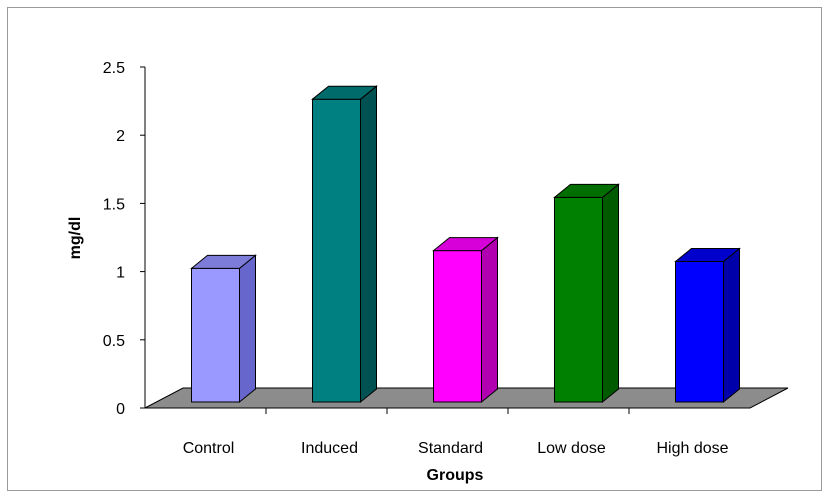 The width and height of the screenshot is (830, 499). I want to click on y-tick-label: 2.5, so click(114, 68).